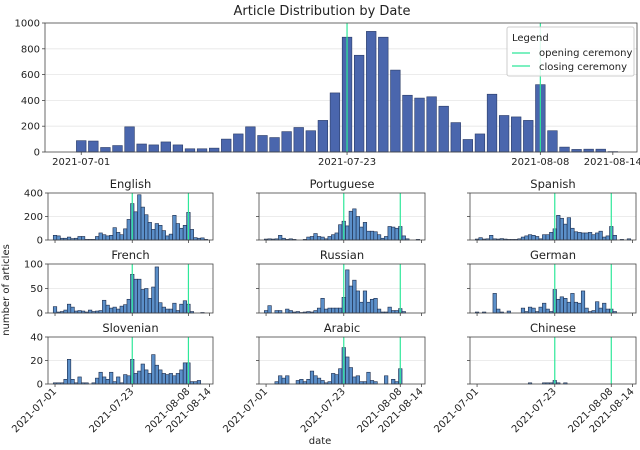  I want to click on y-tick-label: 600, so click(30, 75).